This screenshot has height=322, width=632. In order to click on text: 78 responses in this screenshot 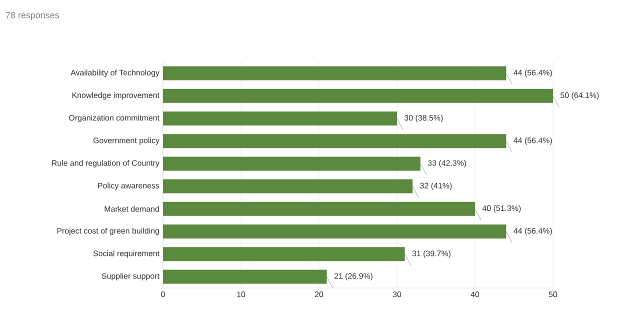, I will do `click(33, 16)`.